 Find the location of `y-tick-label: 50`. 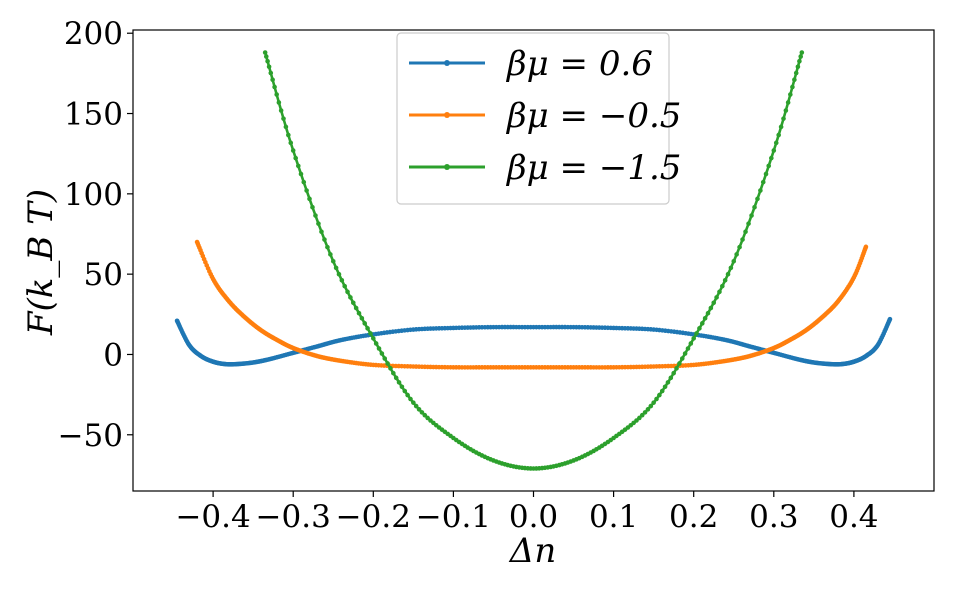

y-tick-label: 50 is located at coordinates (103, 275).